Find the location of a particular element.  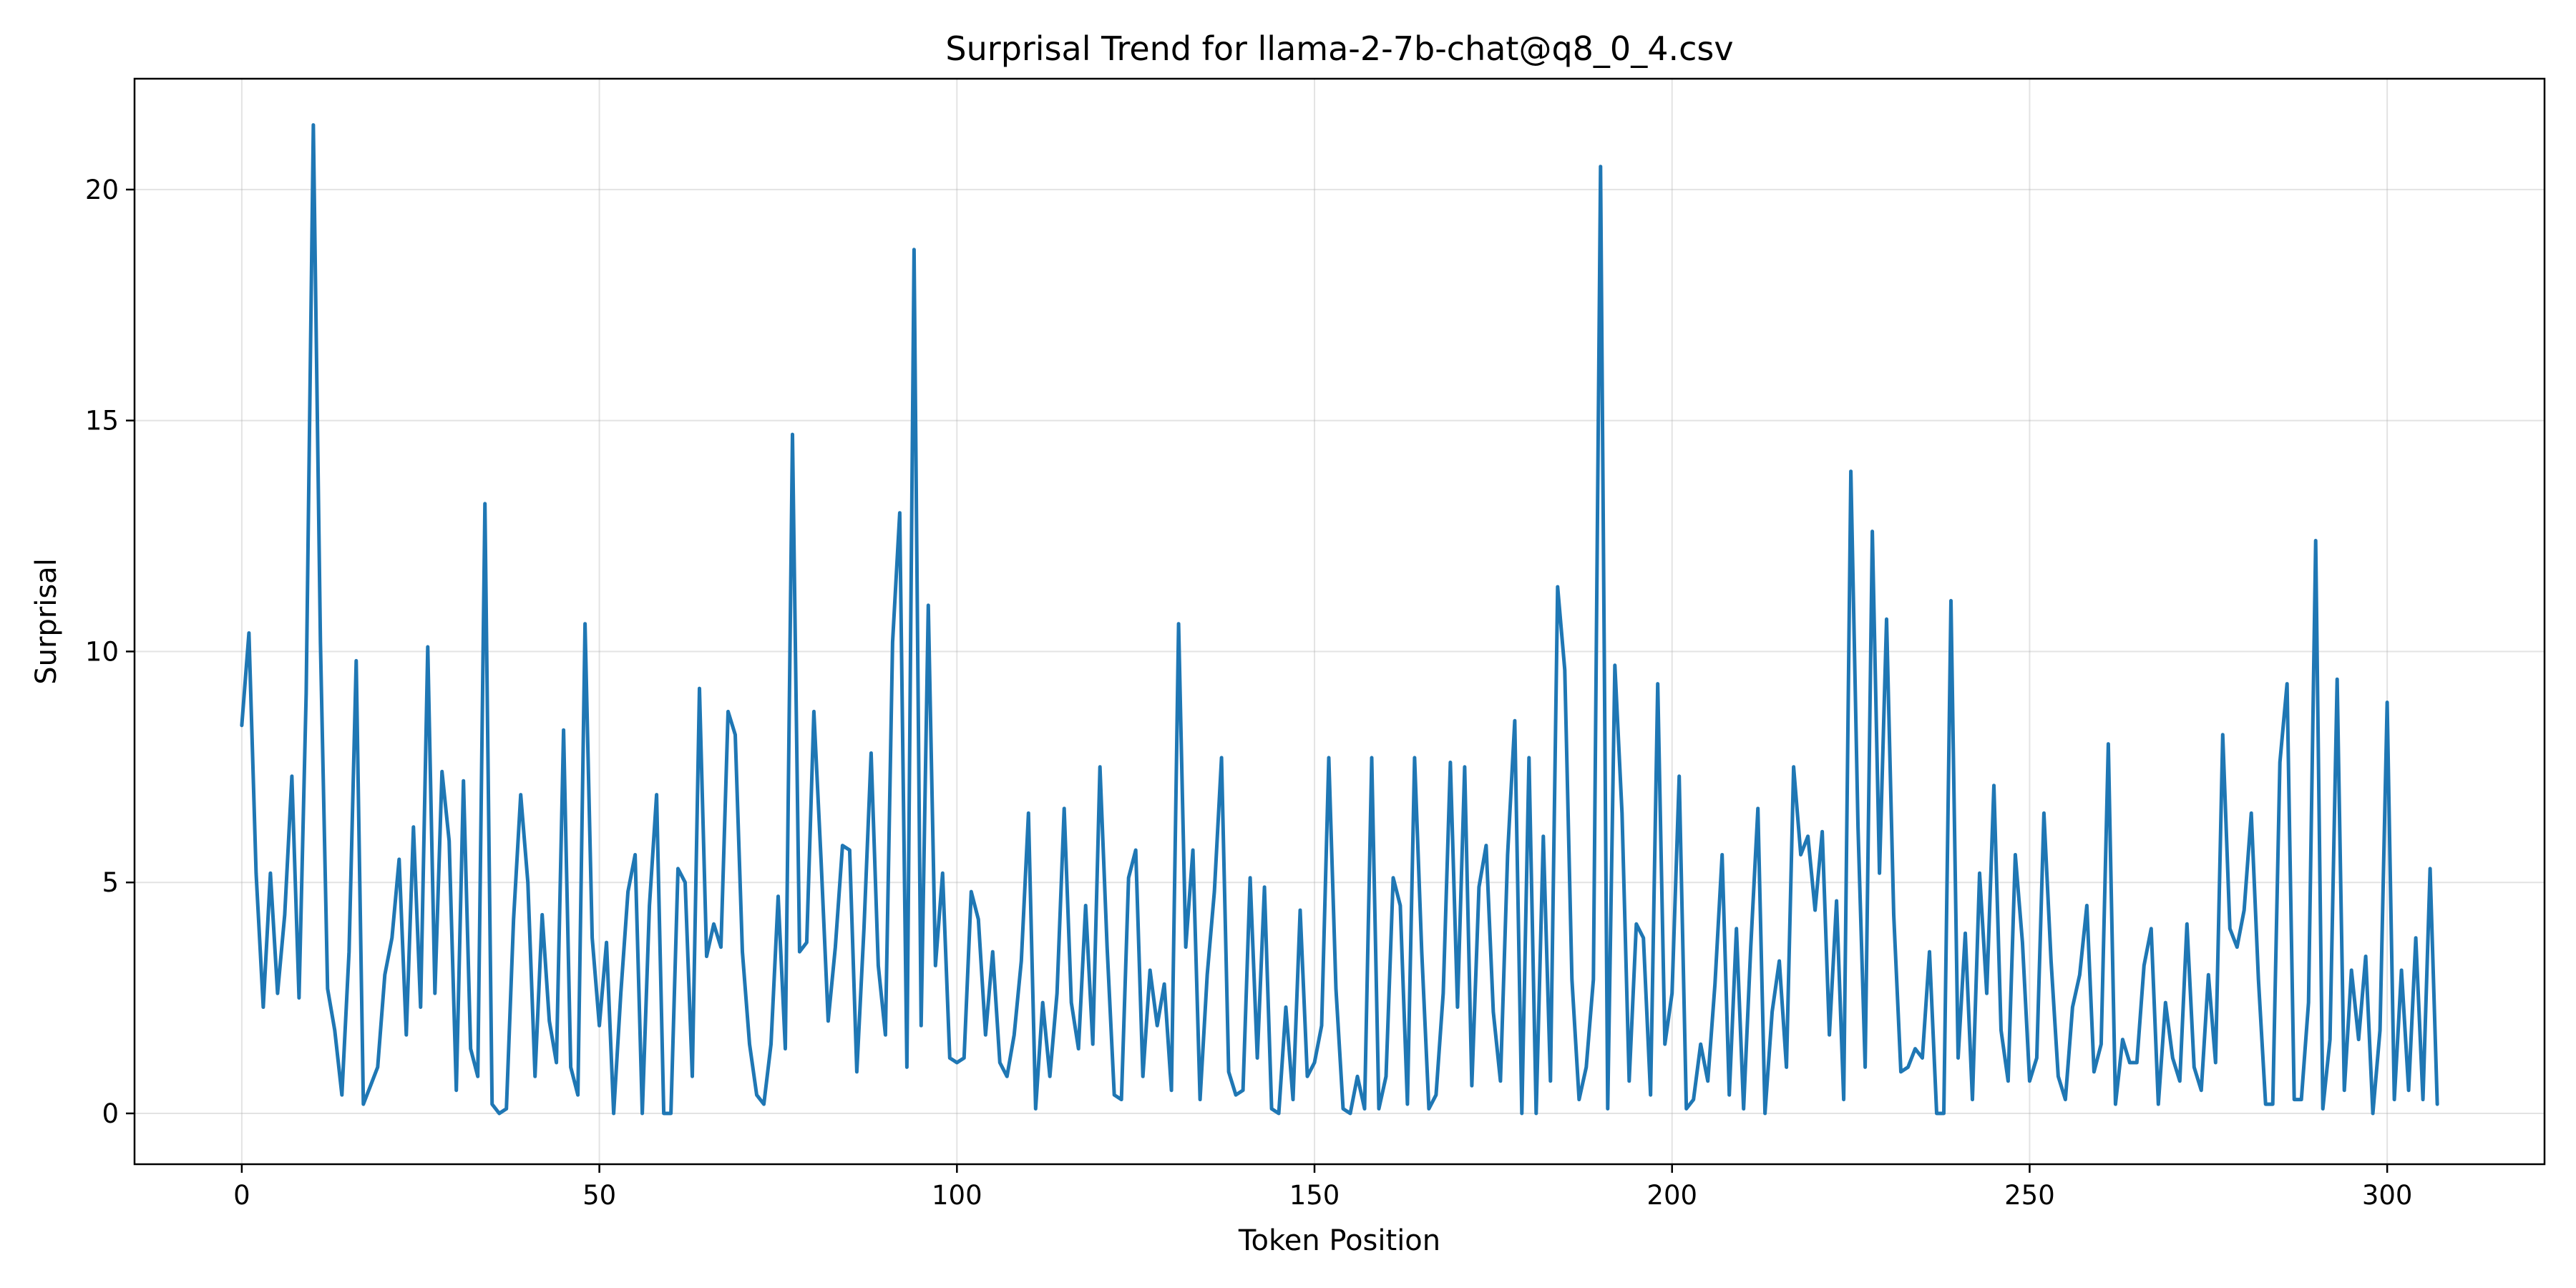

y-tick-label: 0 is located at coordinates (110, 1113).